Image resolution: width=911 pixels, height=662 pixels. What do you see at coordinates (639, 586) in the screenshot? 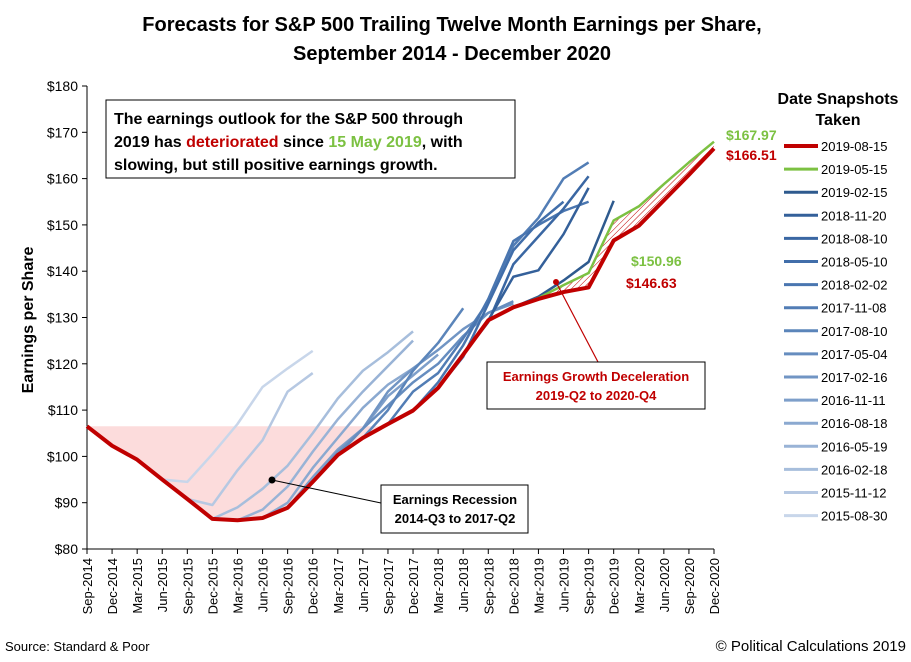
I see `x-tick-label: Mar-2020` at bounding box center [639, 586].